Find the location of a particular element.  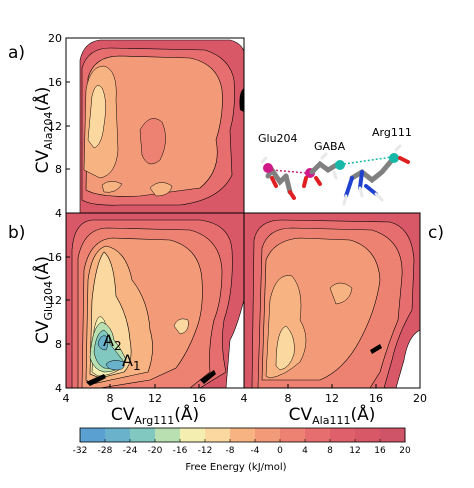

panel-b-ylabel: CVGlu204(Å) is located at coordinates (43, 300).